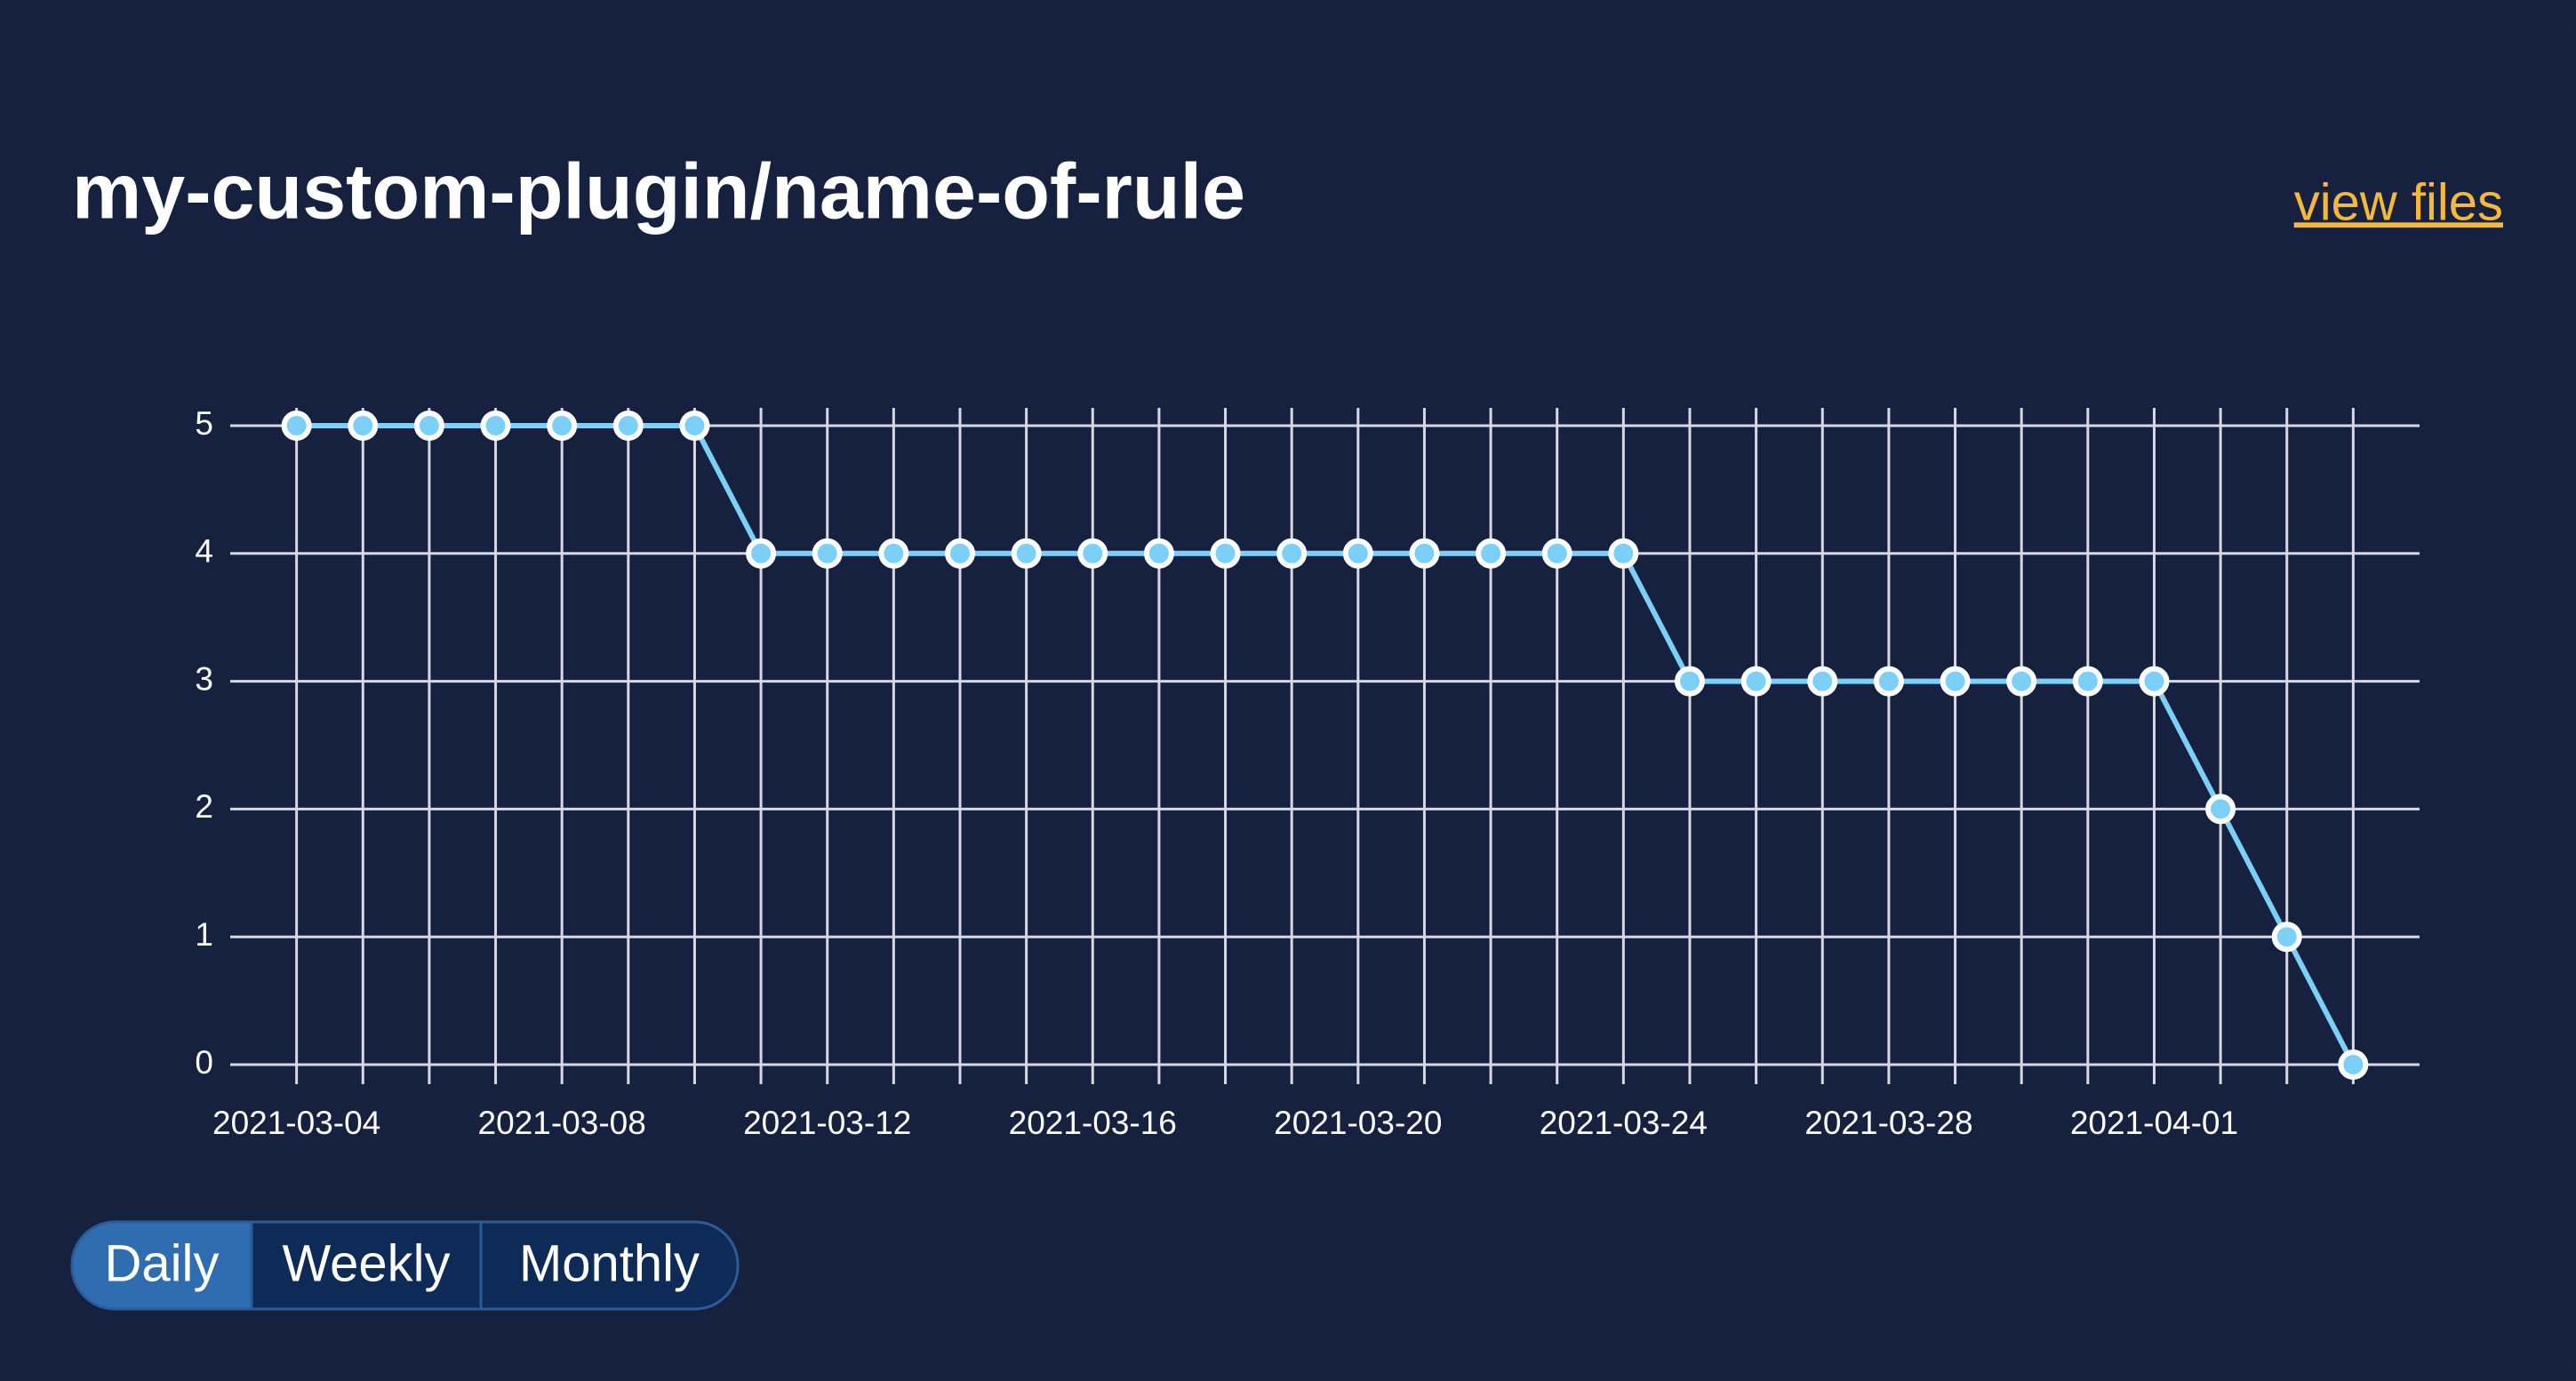  I want to click on view-files-link: view files, so click(2398, 202).